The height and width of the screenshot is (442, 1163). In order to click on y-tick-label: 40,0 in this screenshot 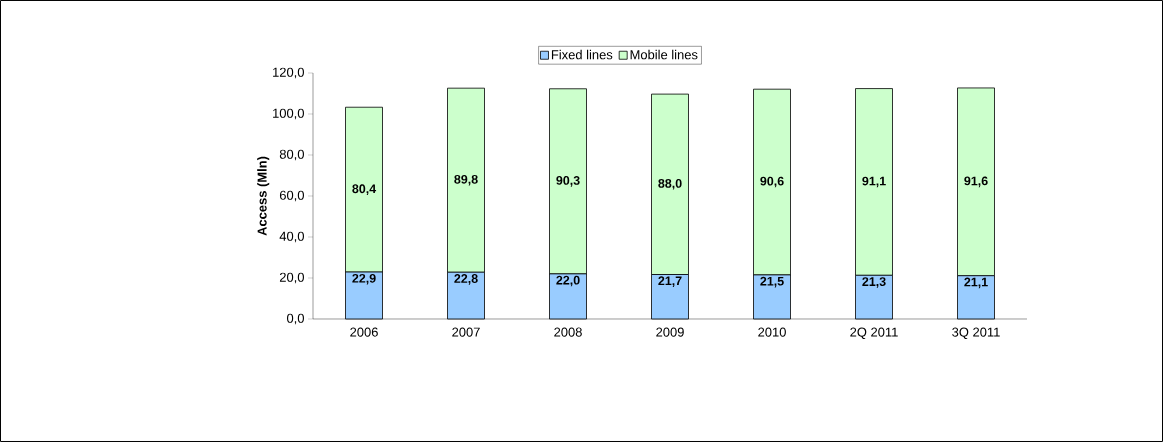, I will do `click(291, 237)`.